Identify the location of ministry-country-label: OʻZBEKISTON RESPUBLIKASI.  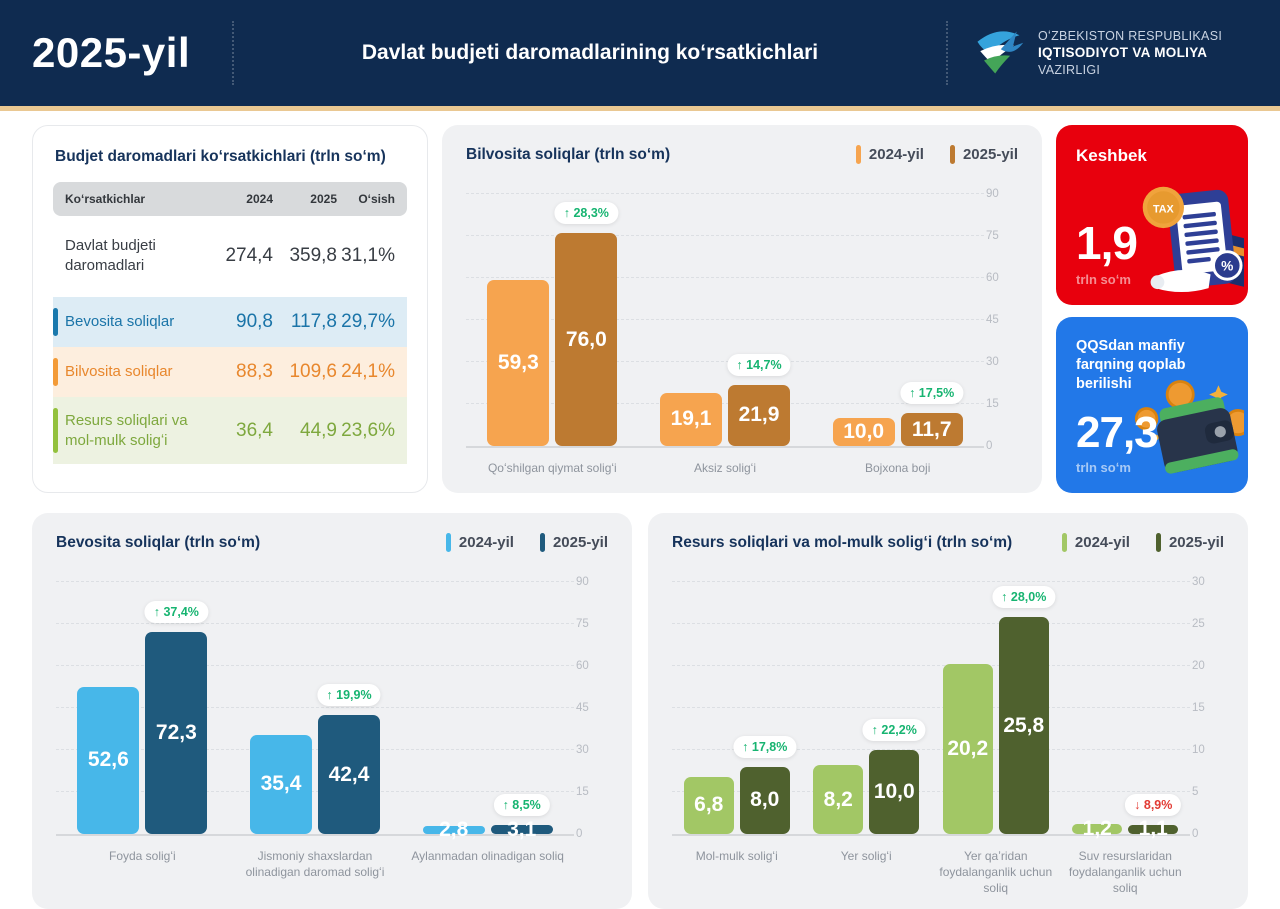
(1130, 35).